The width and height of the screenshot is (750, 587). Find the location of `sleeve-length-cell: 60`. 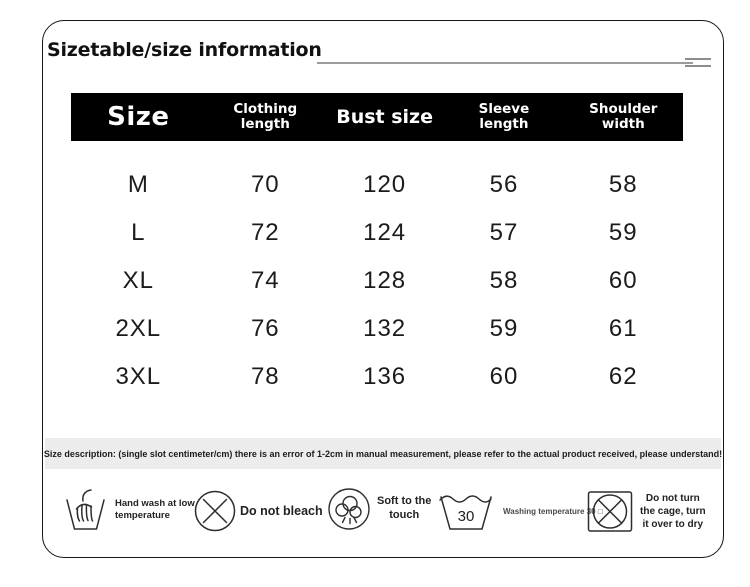

sleeve-length-cell: 60 is located at coordinates (504, 376).